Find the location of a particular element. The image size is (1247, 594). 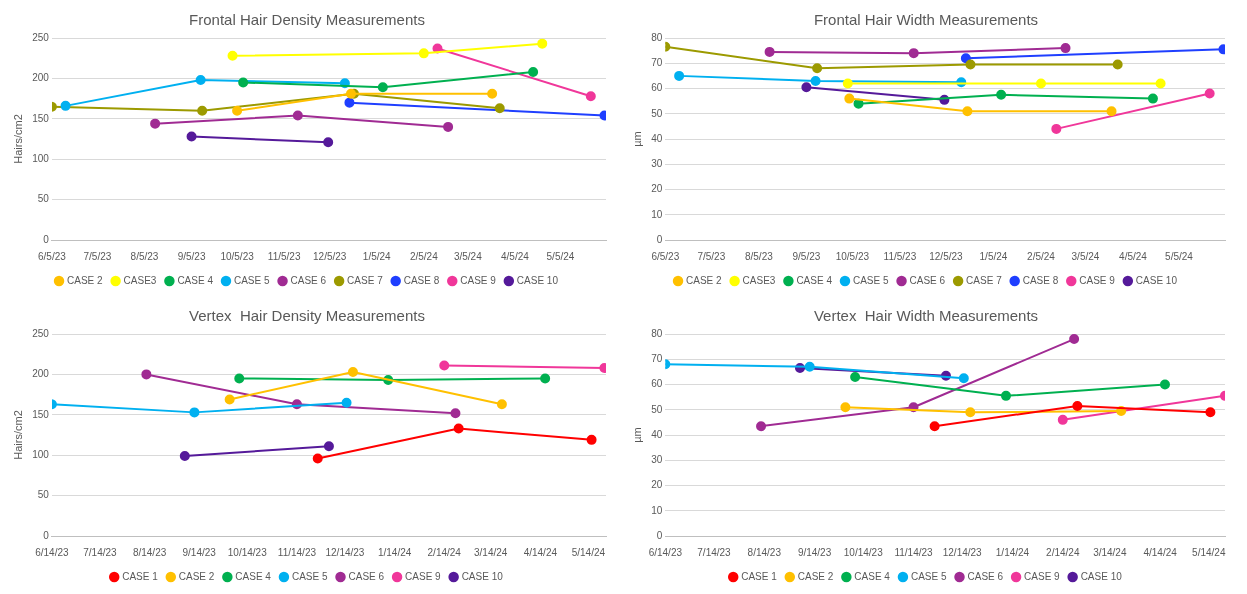

x-tick-label: 5/5/24 is located at coordinates (1179, 256).